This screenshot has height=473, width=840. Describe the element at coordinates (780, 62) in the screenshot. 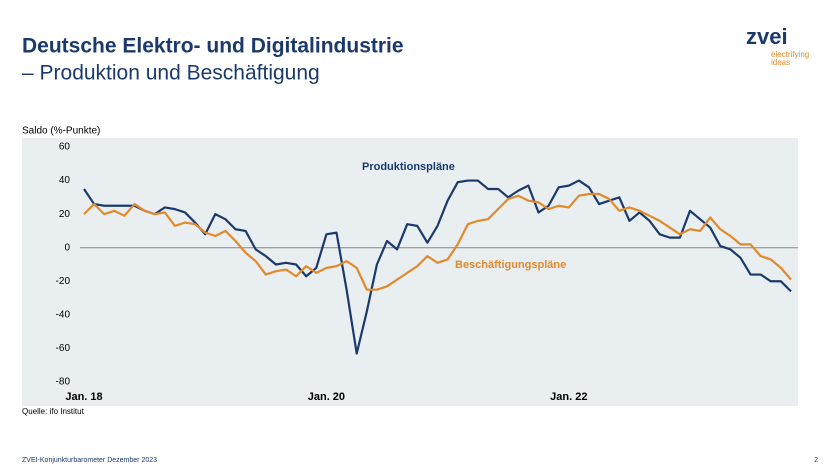

I see `logo-tagline: ideas` at that location.